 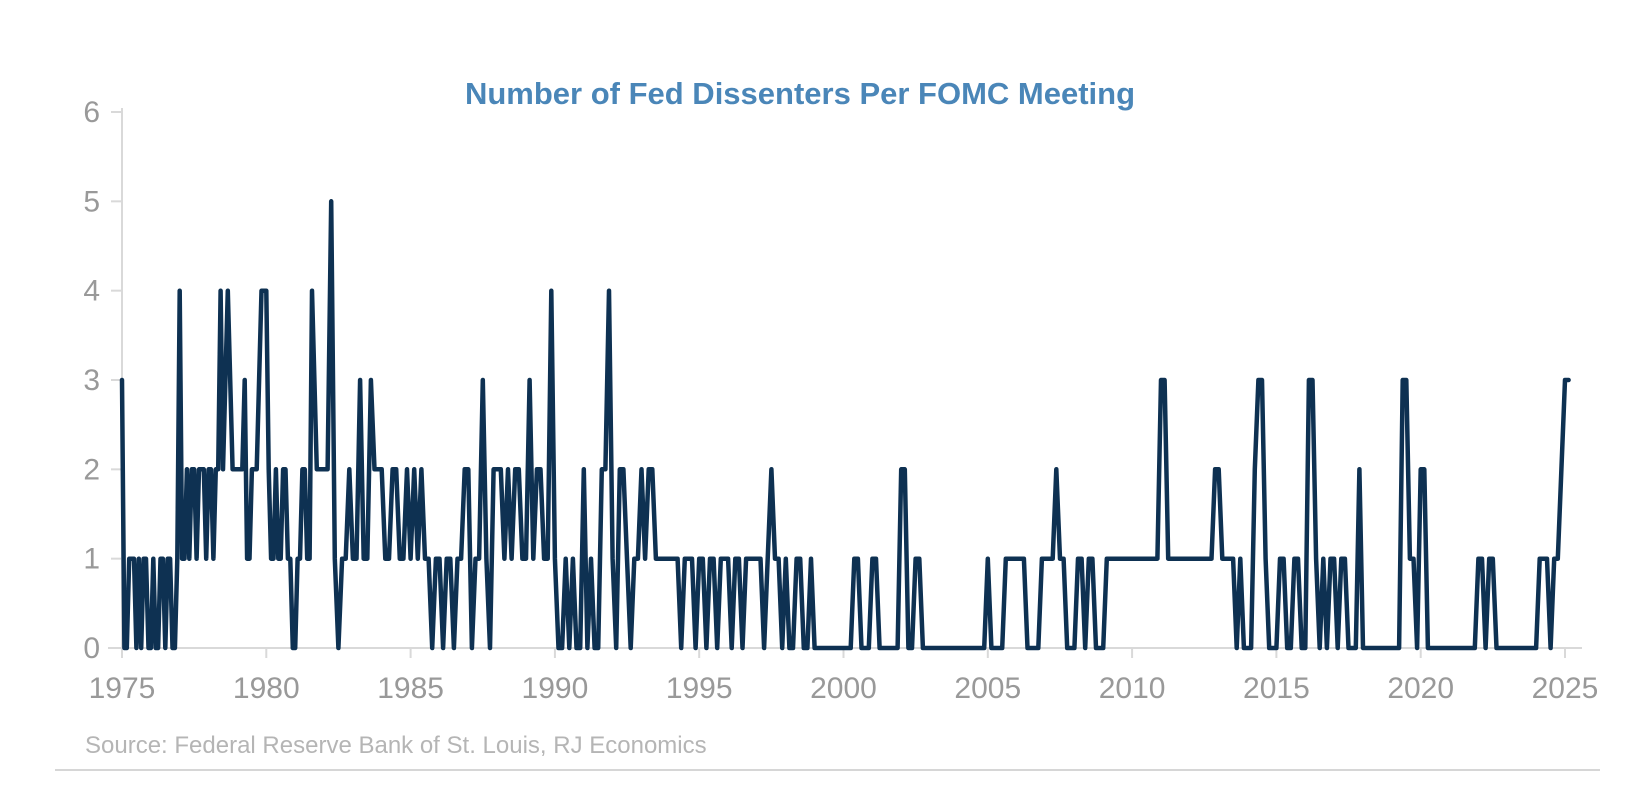 I want to click on bottom-divider-line, so click(x=827, y=770).